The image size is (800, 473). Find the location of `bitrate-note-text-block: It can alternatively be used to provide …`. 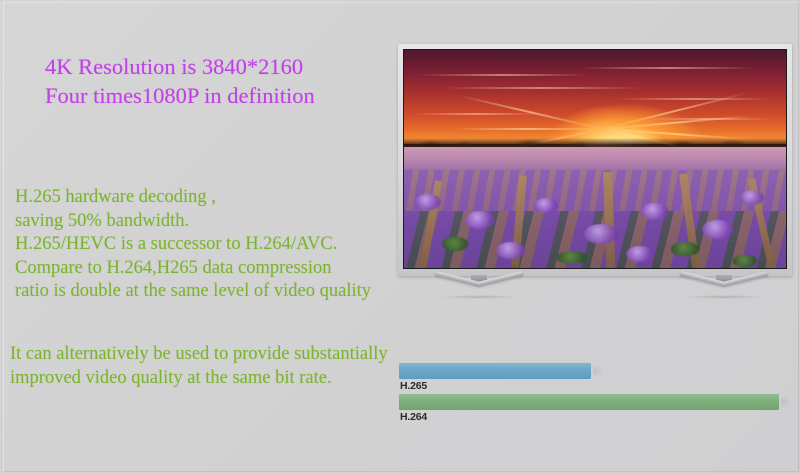

bitrate-note-text-block: It can alternatively be used to provide … is located at coordinates (199, 366).